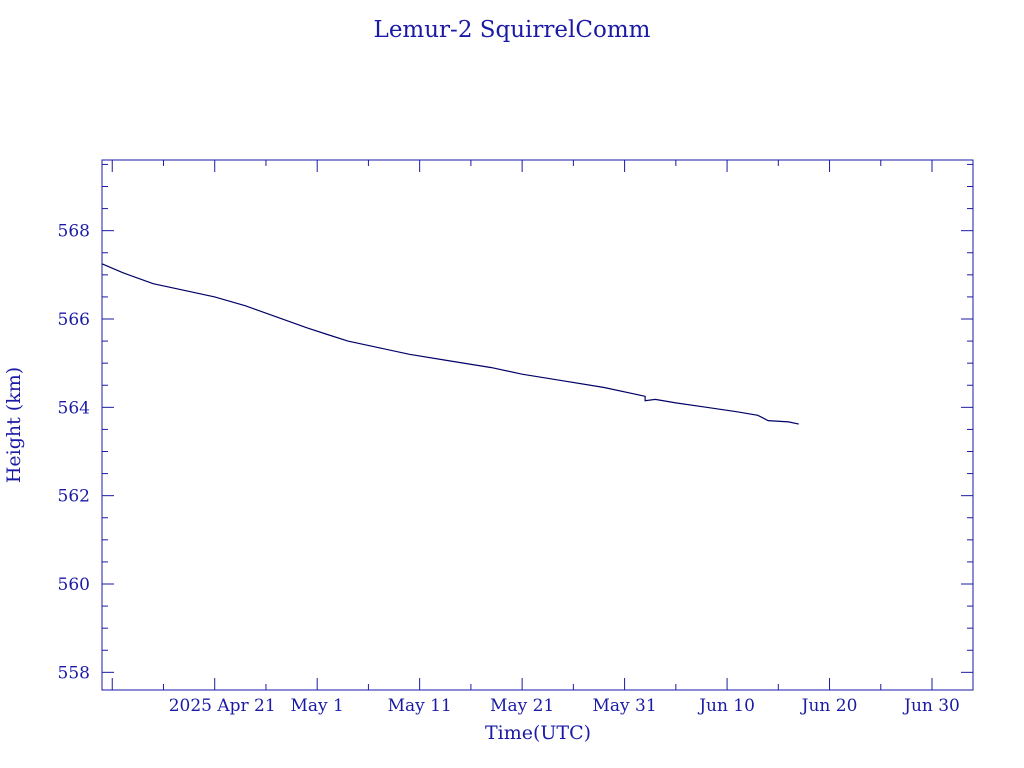  Describe the element at coordinates (625, 706) in the screenshot. I see `x-tick-label: May 31` at that location.